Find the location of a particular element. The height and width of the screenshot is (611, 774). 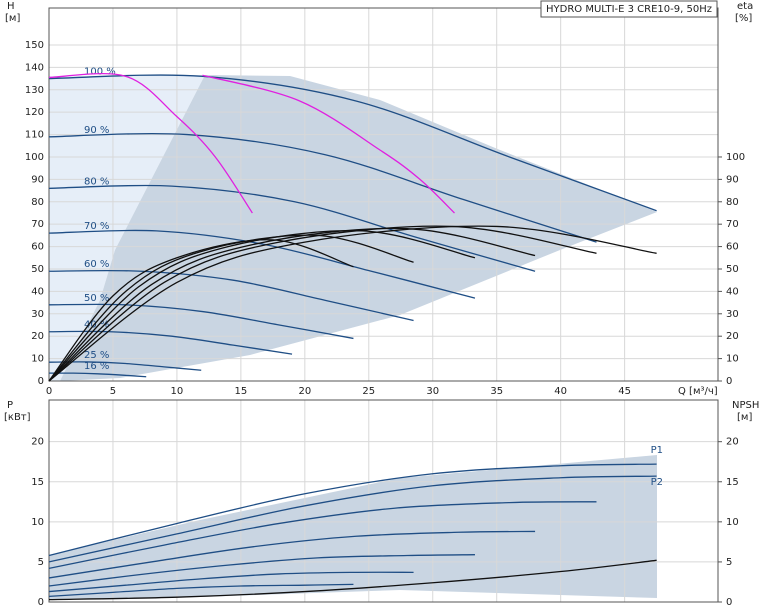

y-tick-label: 15 is located at coordinates (37, 482).